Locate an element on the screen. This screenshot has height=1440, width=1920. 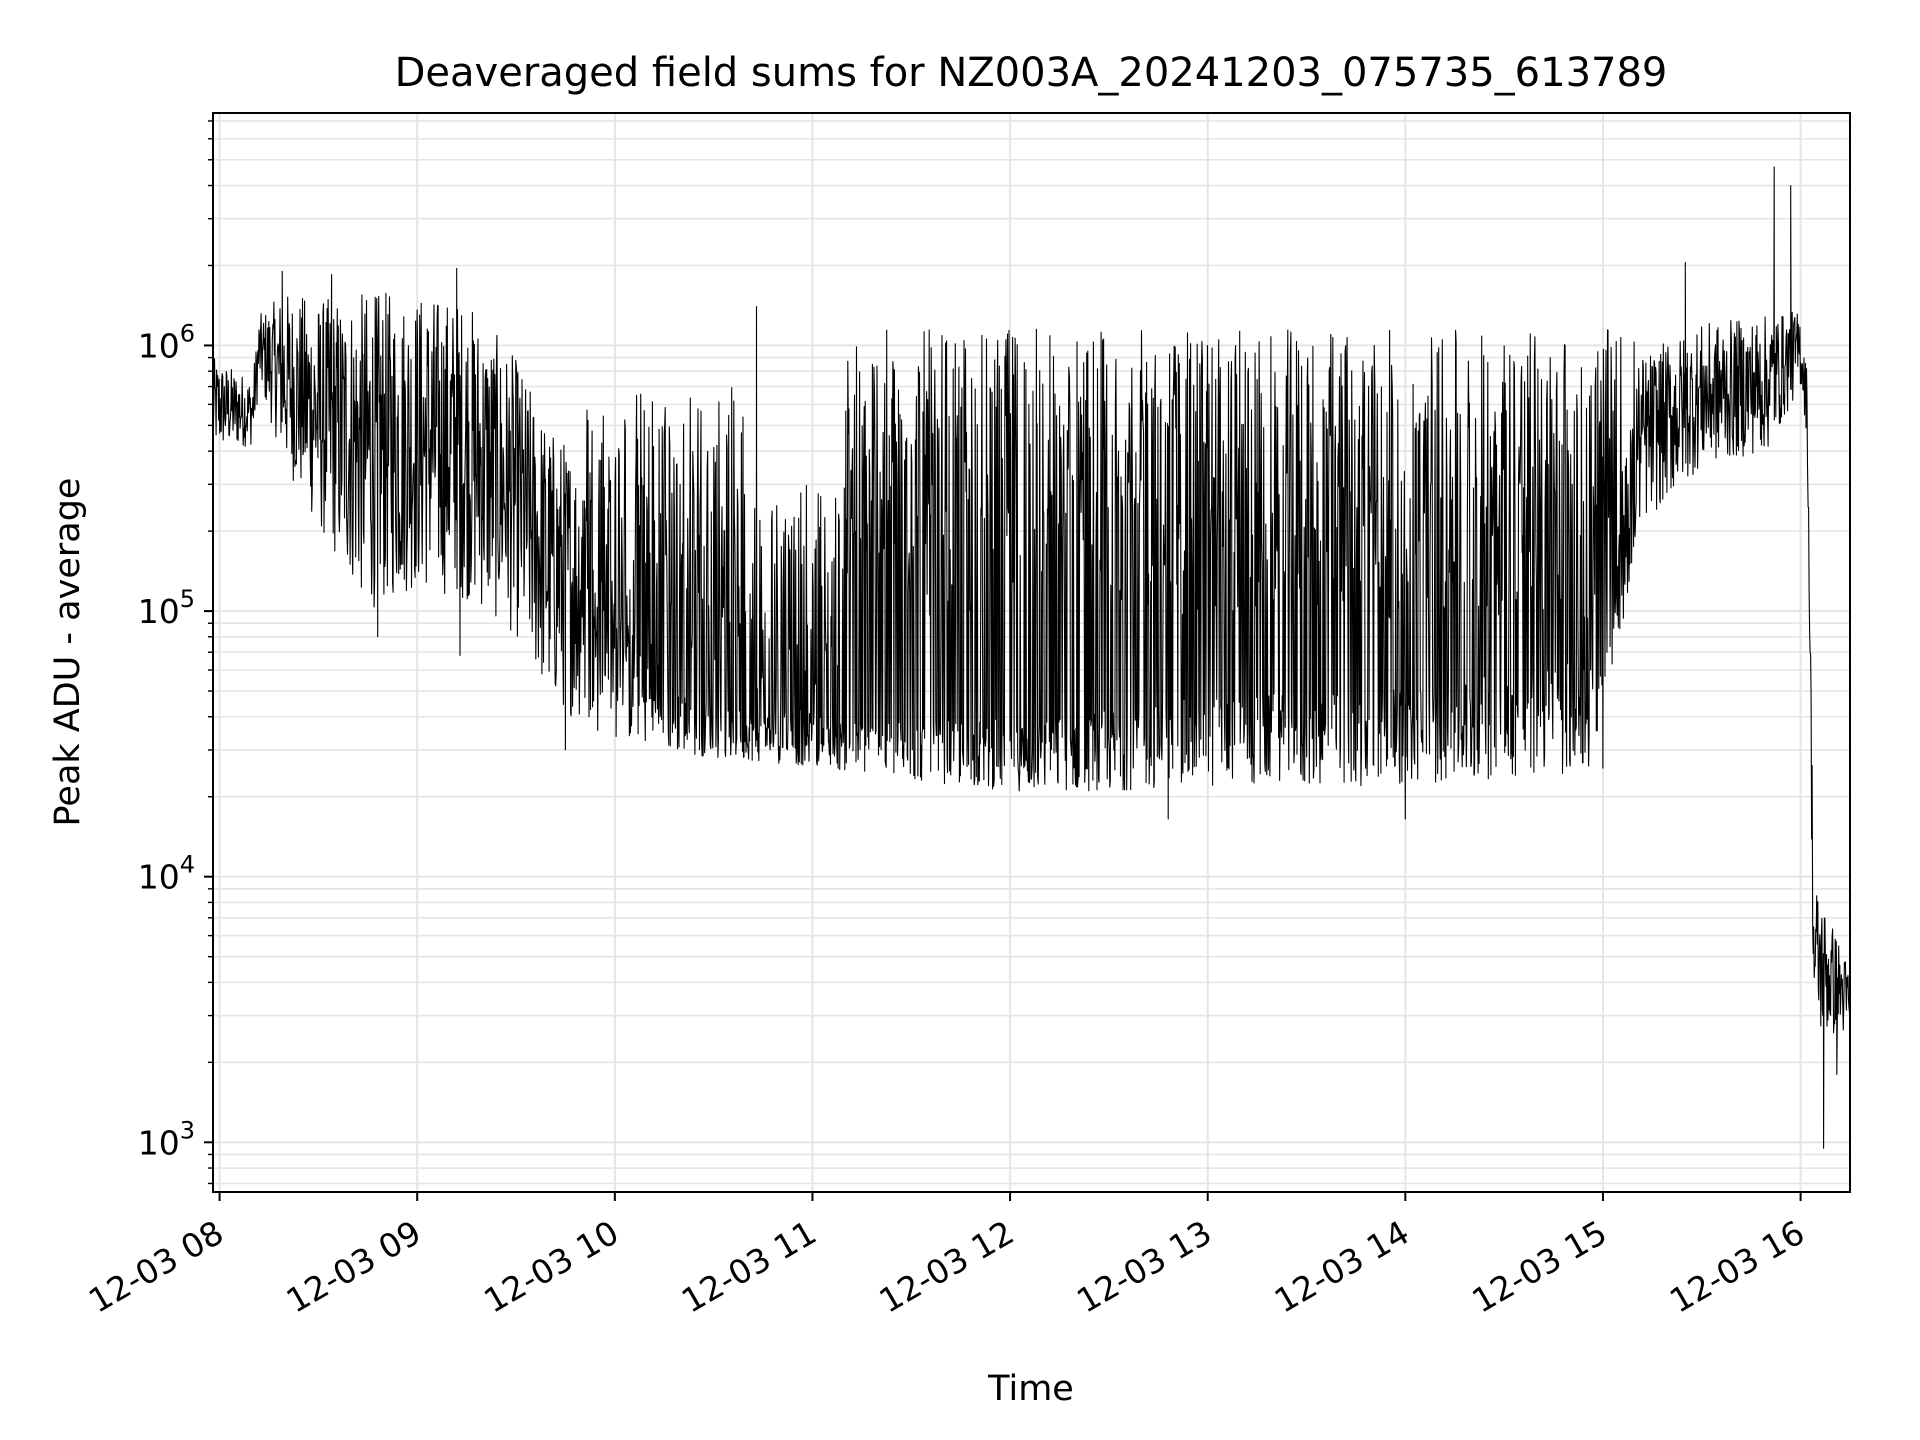
y-axis-label: Peak ADU - average is located at coordinates (68, 652).